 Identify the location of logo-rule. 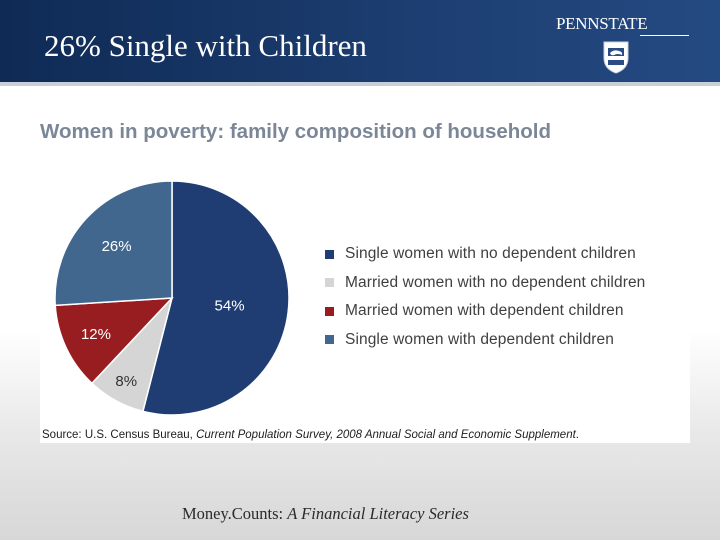
(664, 35).